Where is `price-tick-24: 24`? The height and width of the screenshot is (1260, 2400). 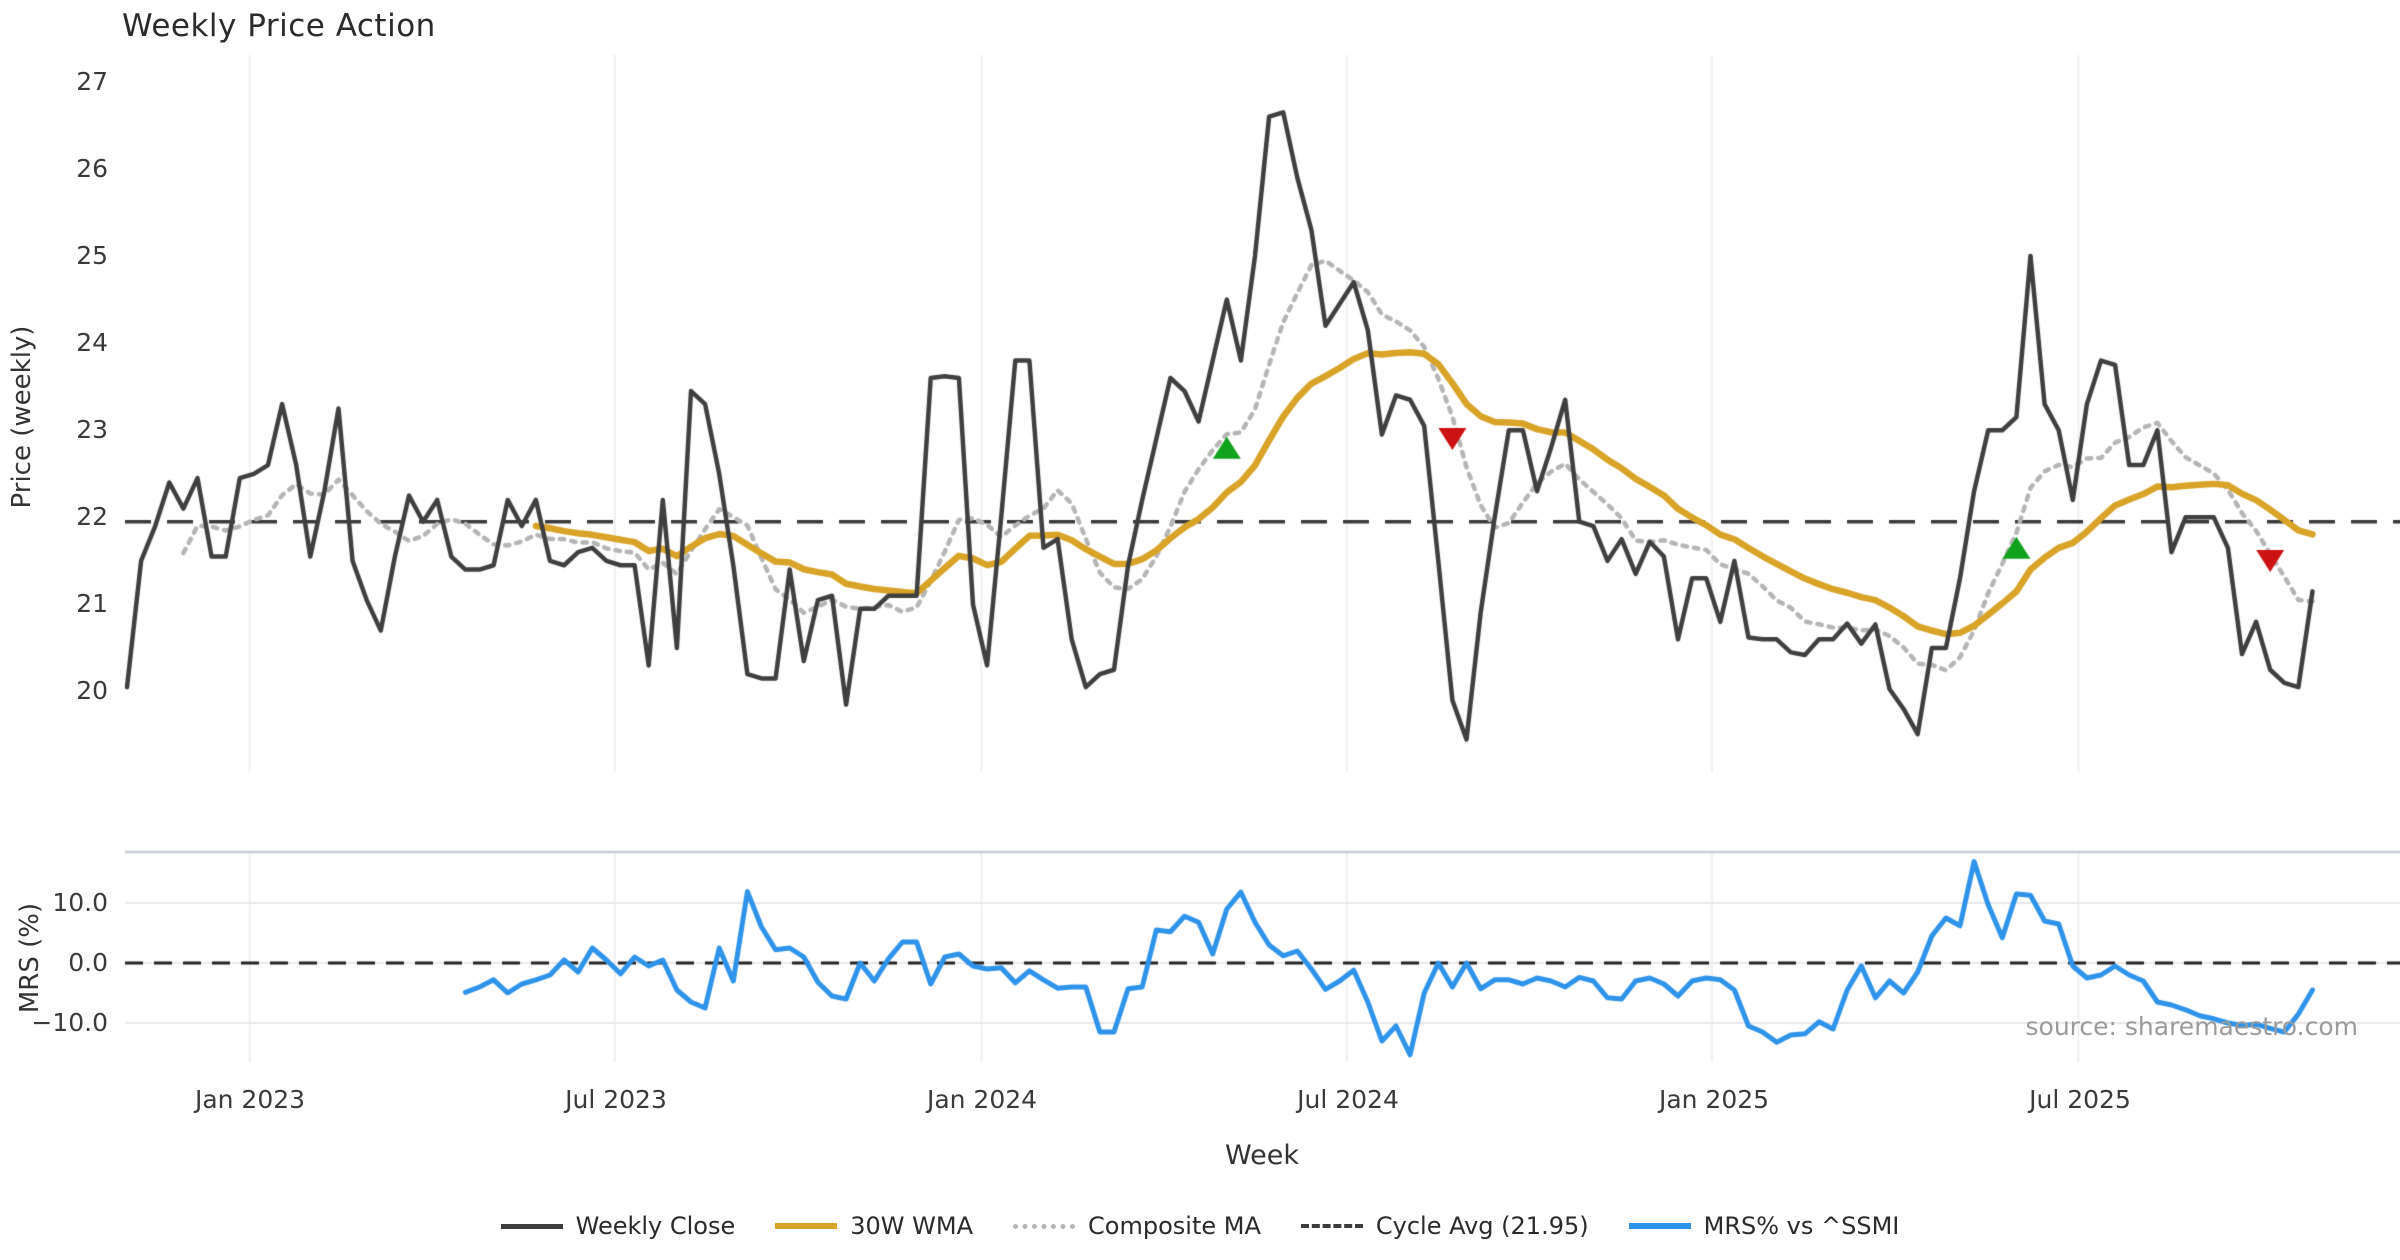 price-tick-24: 24 is located at coordinates (92, 342).